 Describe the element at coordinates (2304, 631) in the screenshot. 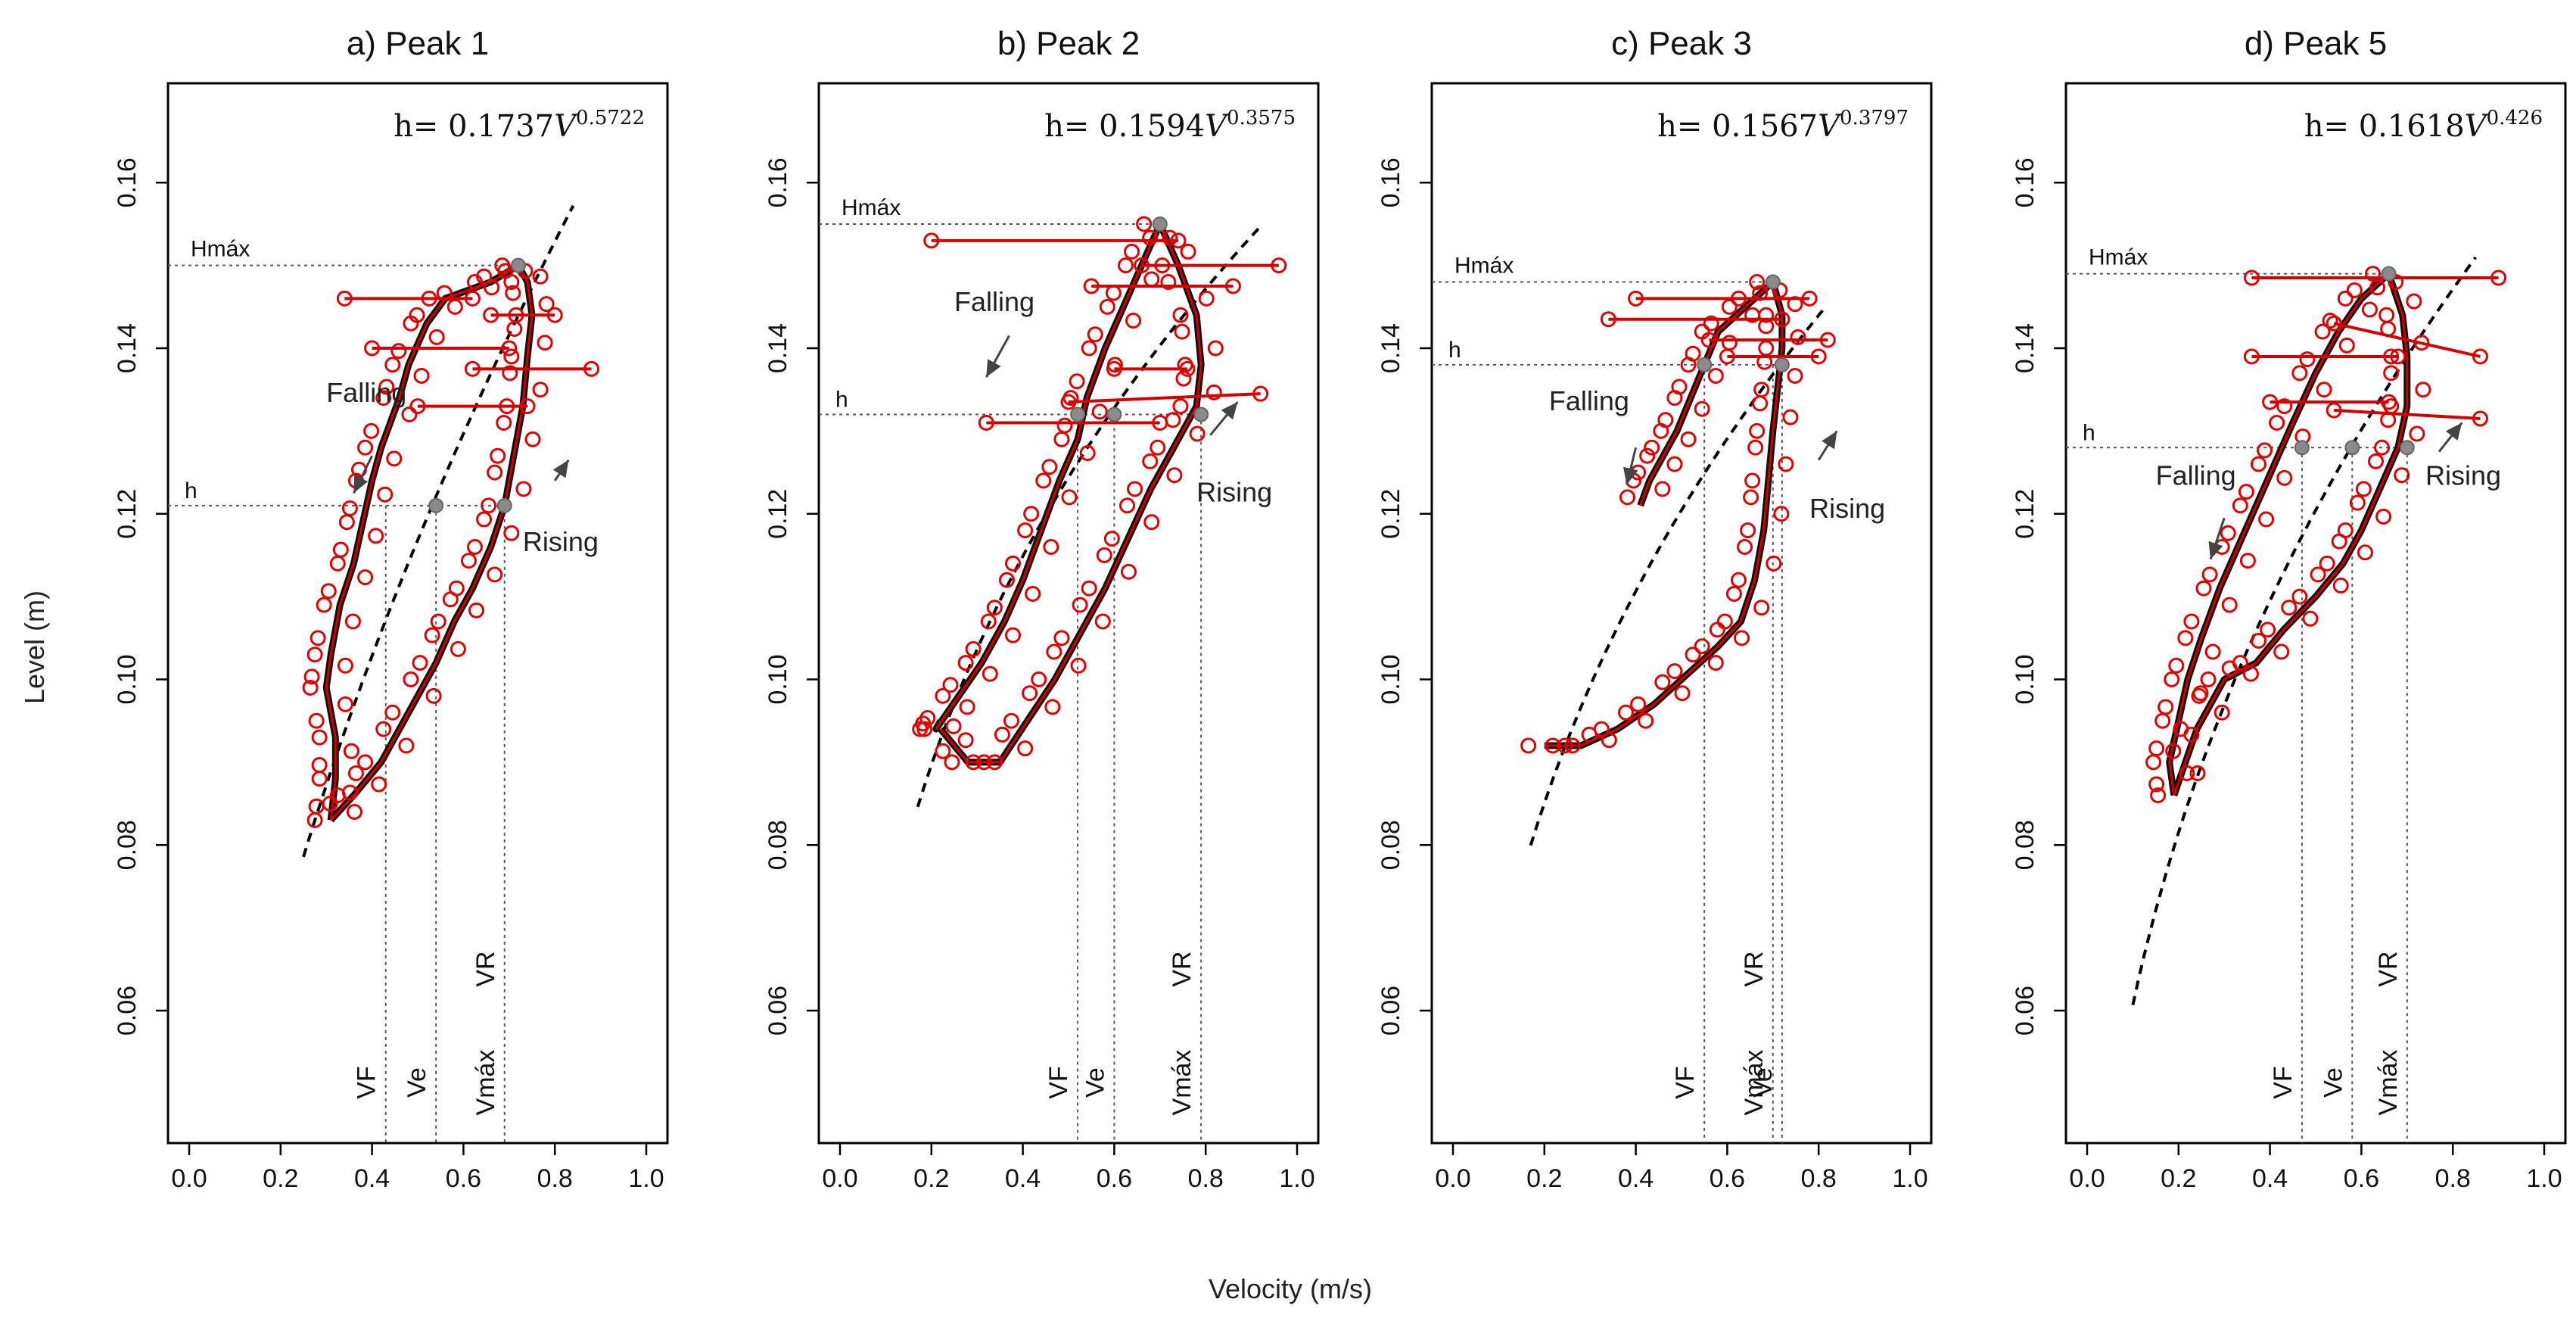

I see `fit-curve` at that location.